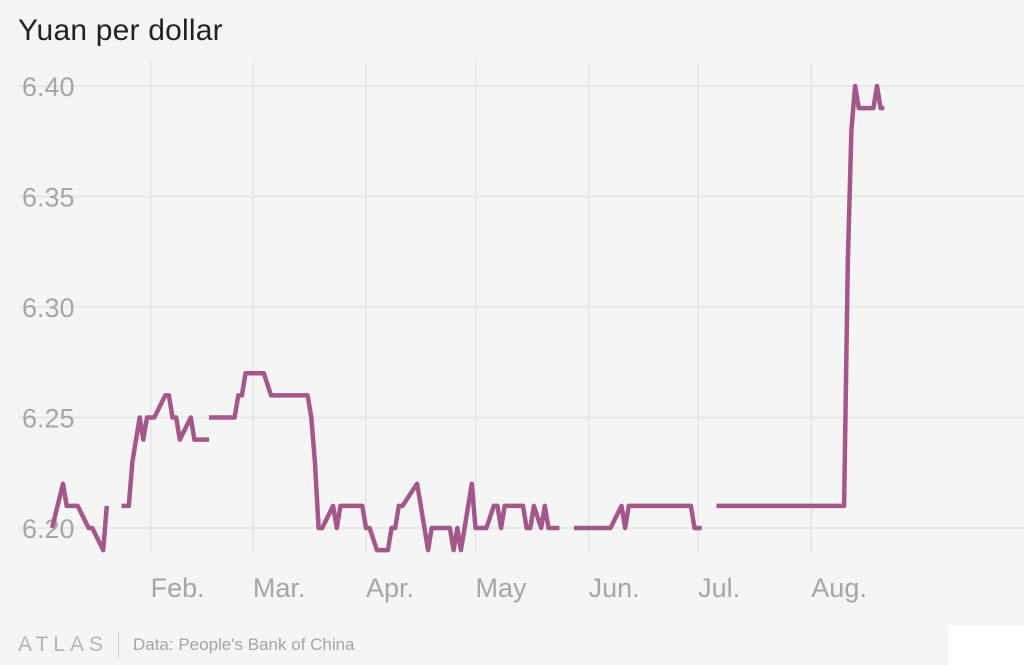 Image resolution: width=1024 pixels, height=665 pixels. I want to click on data-source: Data: People's Bank of China, so click(243, 644).